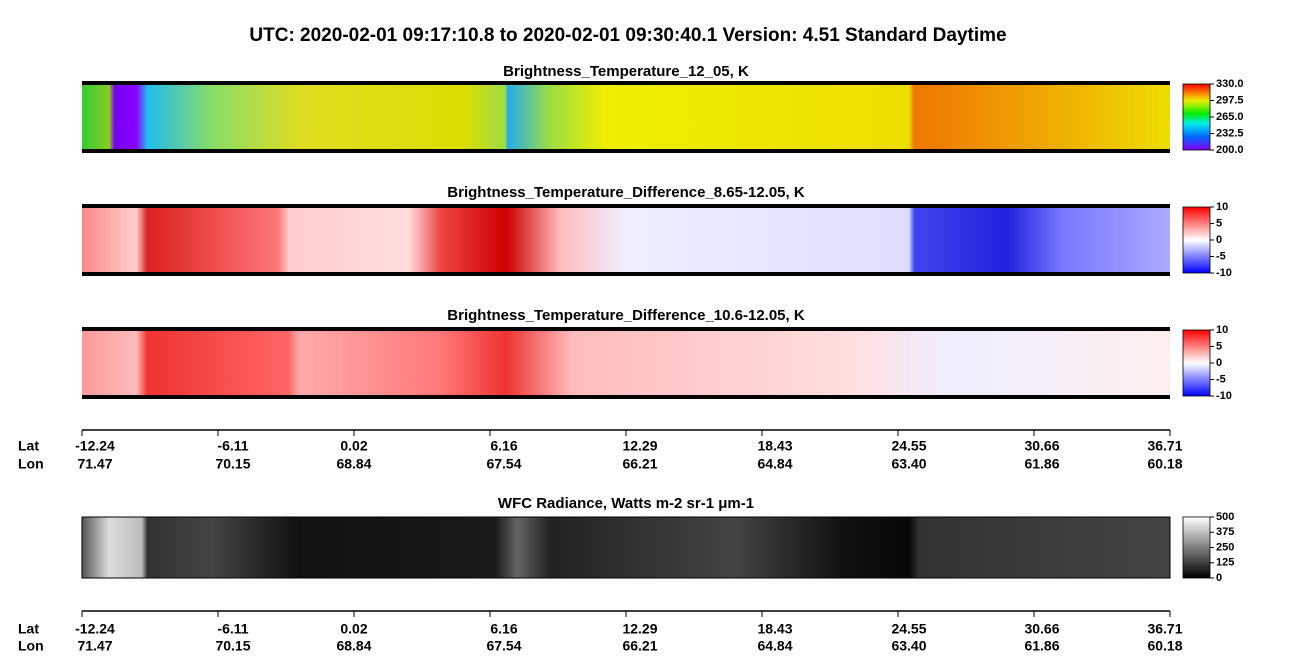 Image resolution: width=1300 pixels, height=667 pixels. I want to click on colorbar-label: 500, so click(1225, 517).